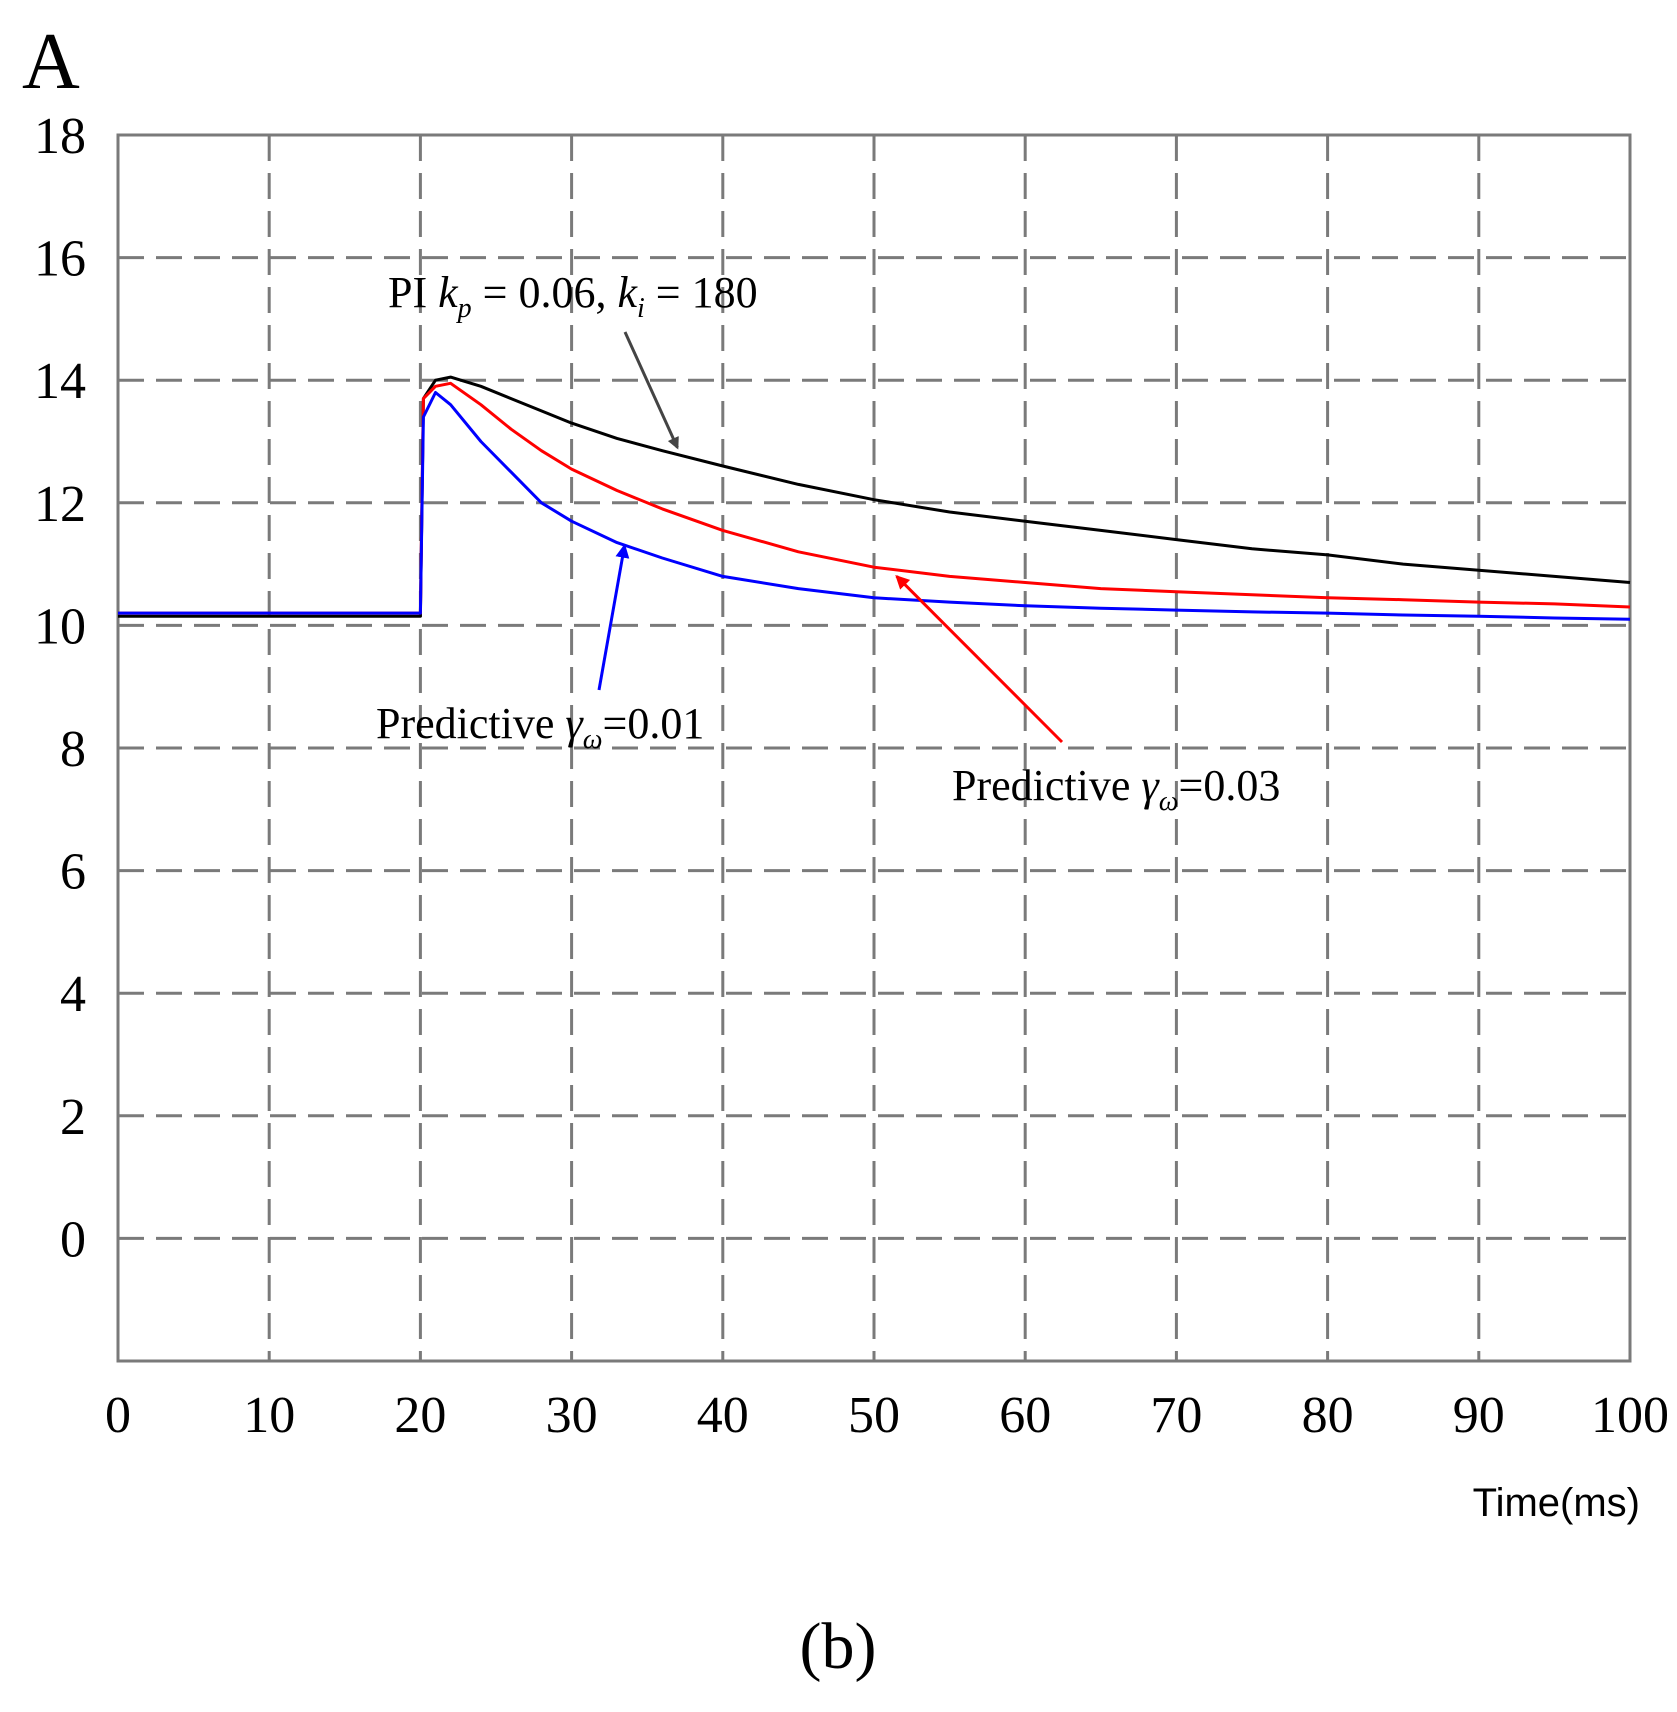 The width and height of the screenshot is (1677, 1712). Describe the element at coordinates (651, 390) in the screenshot. I see `annotation-pi-arrow` at that location.